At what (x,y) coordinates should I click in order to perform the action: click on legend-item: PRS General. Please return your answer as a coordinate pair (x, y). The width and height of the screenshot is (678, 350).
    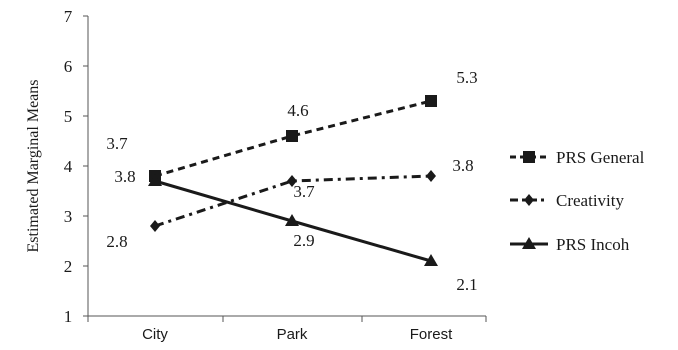
    Looking at the image, I should click on (577, 157).